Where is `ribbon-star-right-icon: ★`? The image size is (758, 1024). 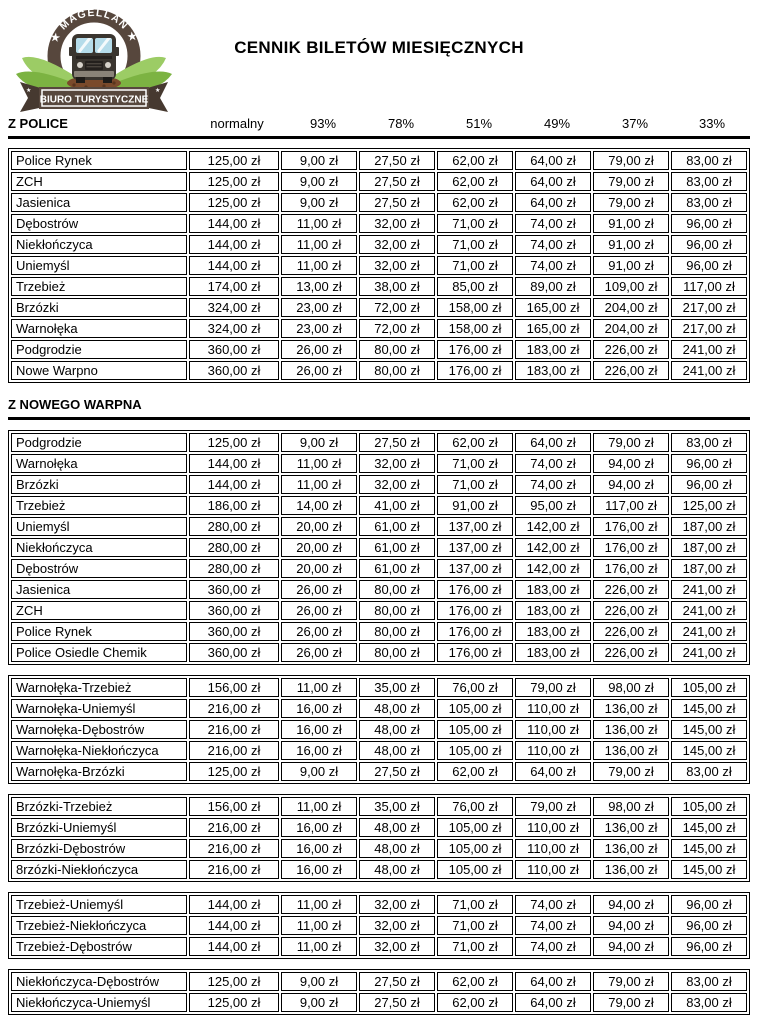 ribbon-star-right-icon: ★ is located at coordinates (157, 90).